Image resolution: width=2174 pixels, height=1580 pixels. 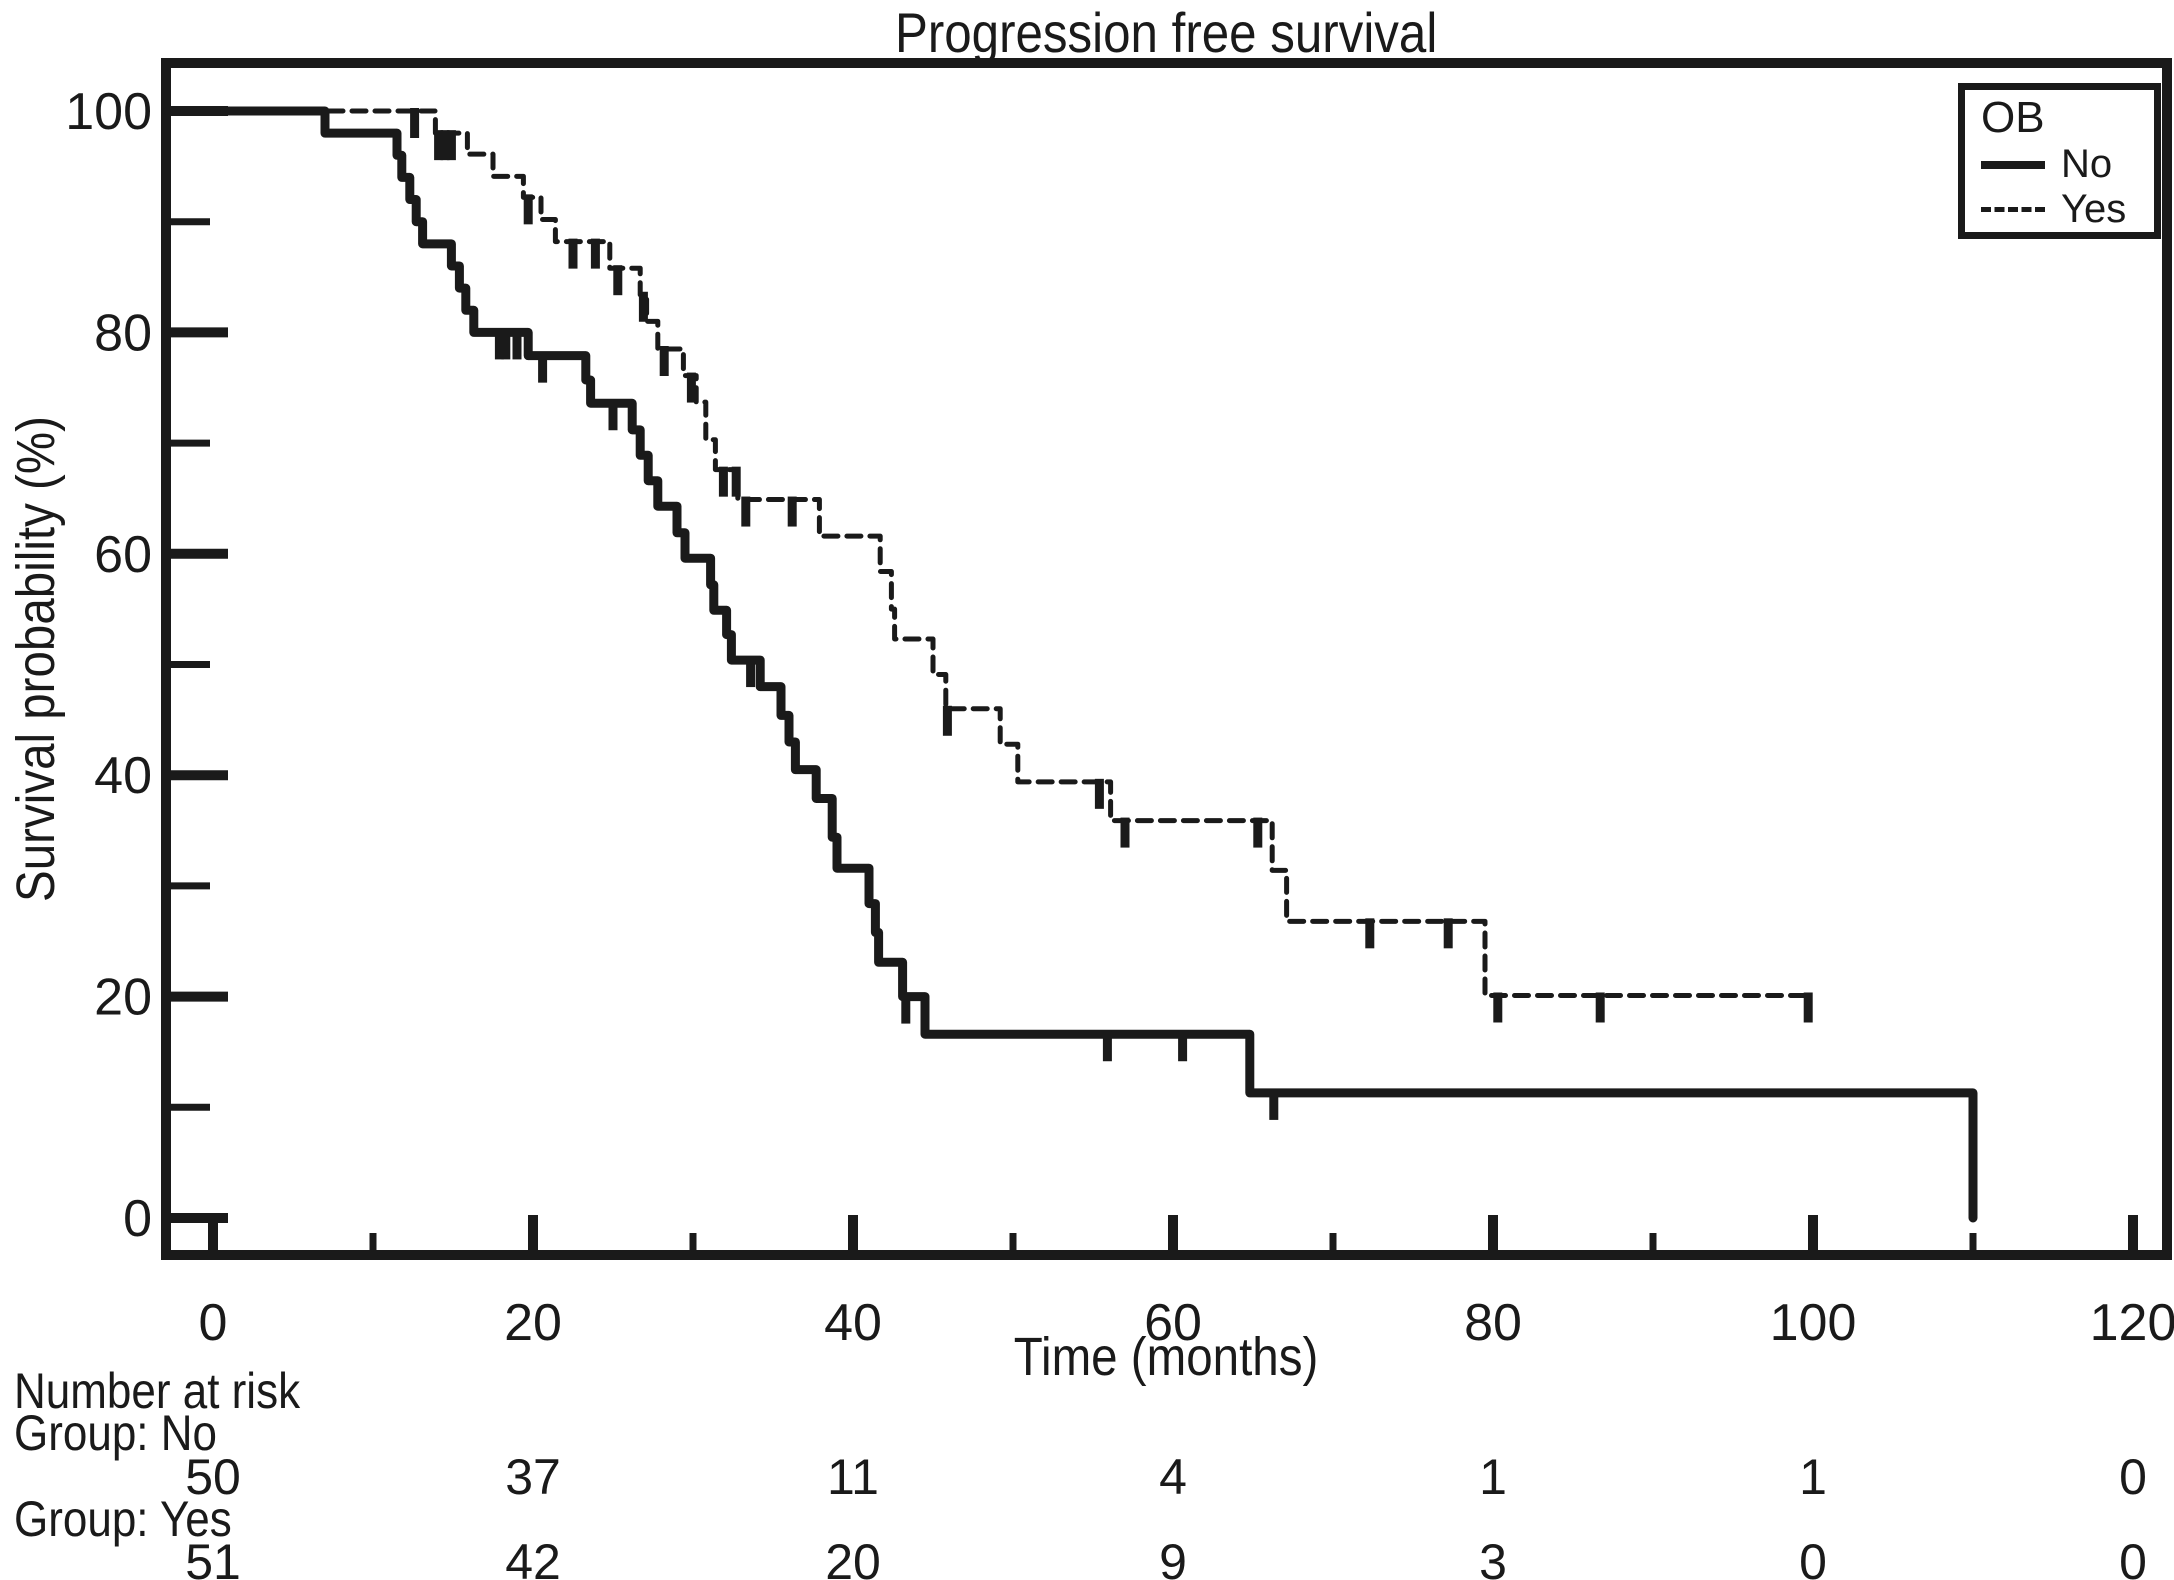 What do you see at coordinates (1493, 1323) in the screenshot?
I see `x-axis-tick-label: 80` at bounding box center [1493, 1323].